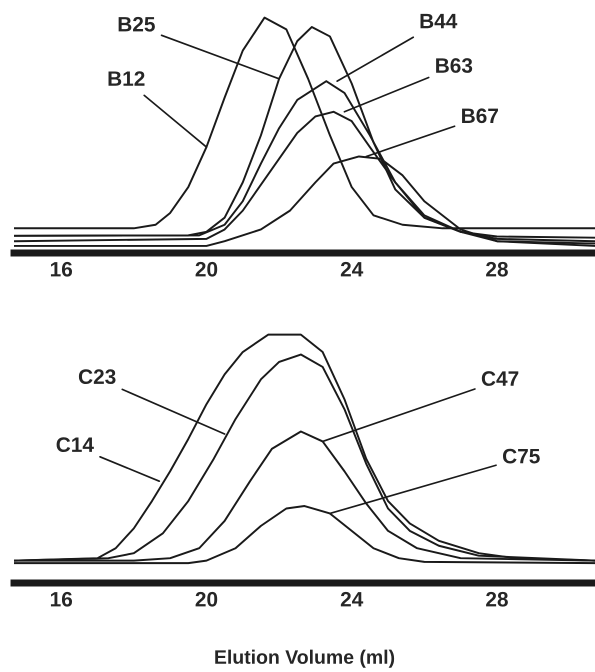 This screenshot has height=672, width=595. I want to click on annotation: B44, so click(439, 21).